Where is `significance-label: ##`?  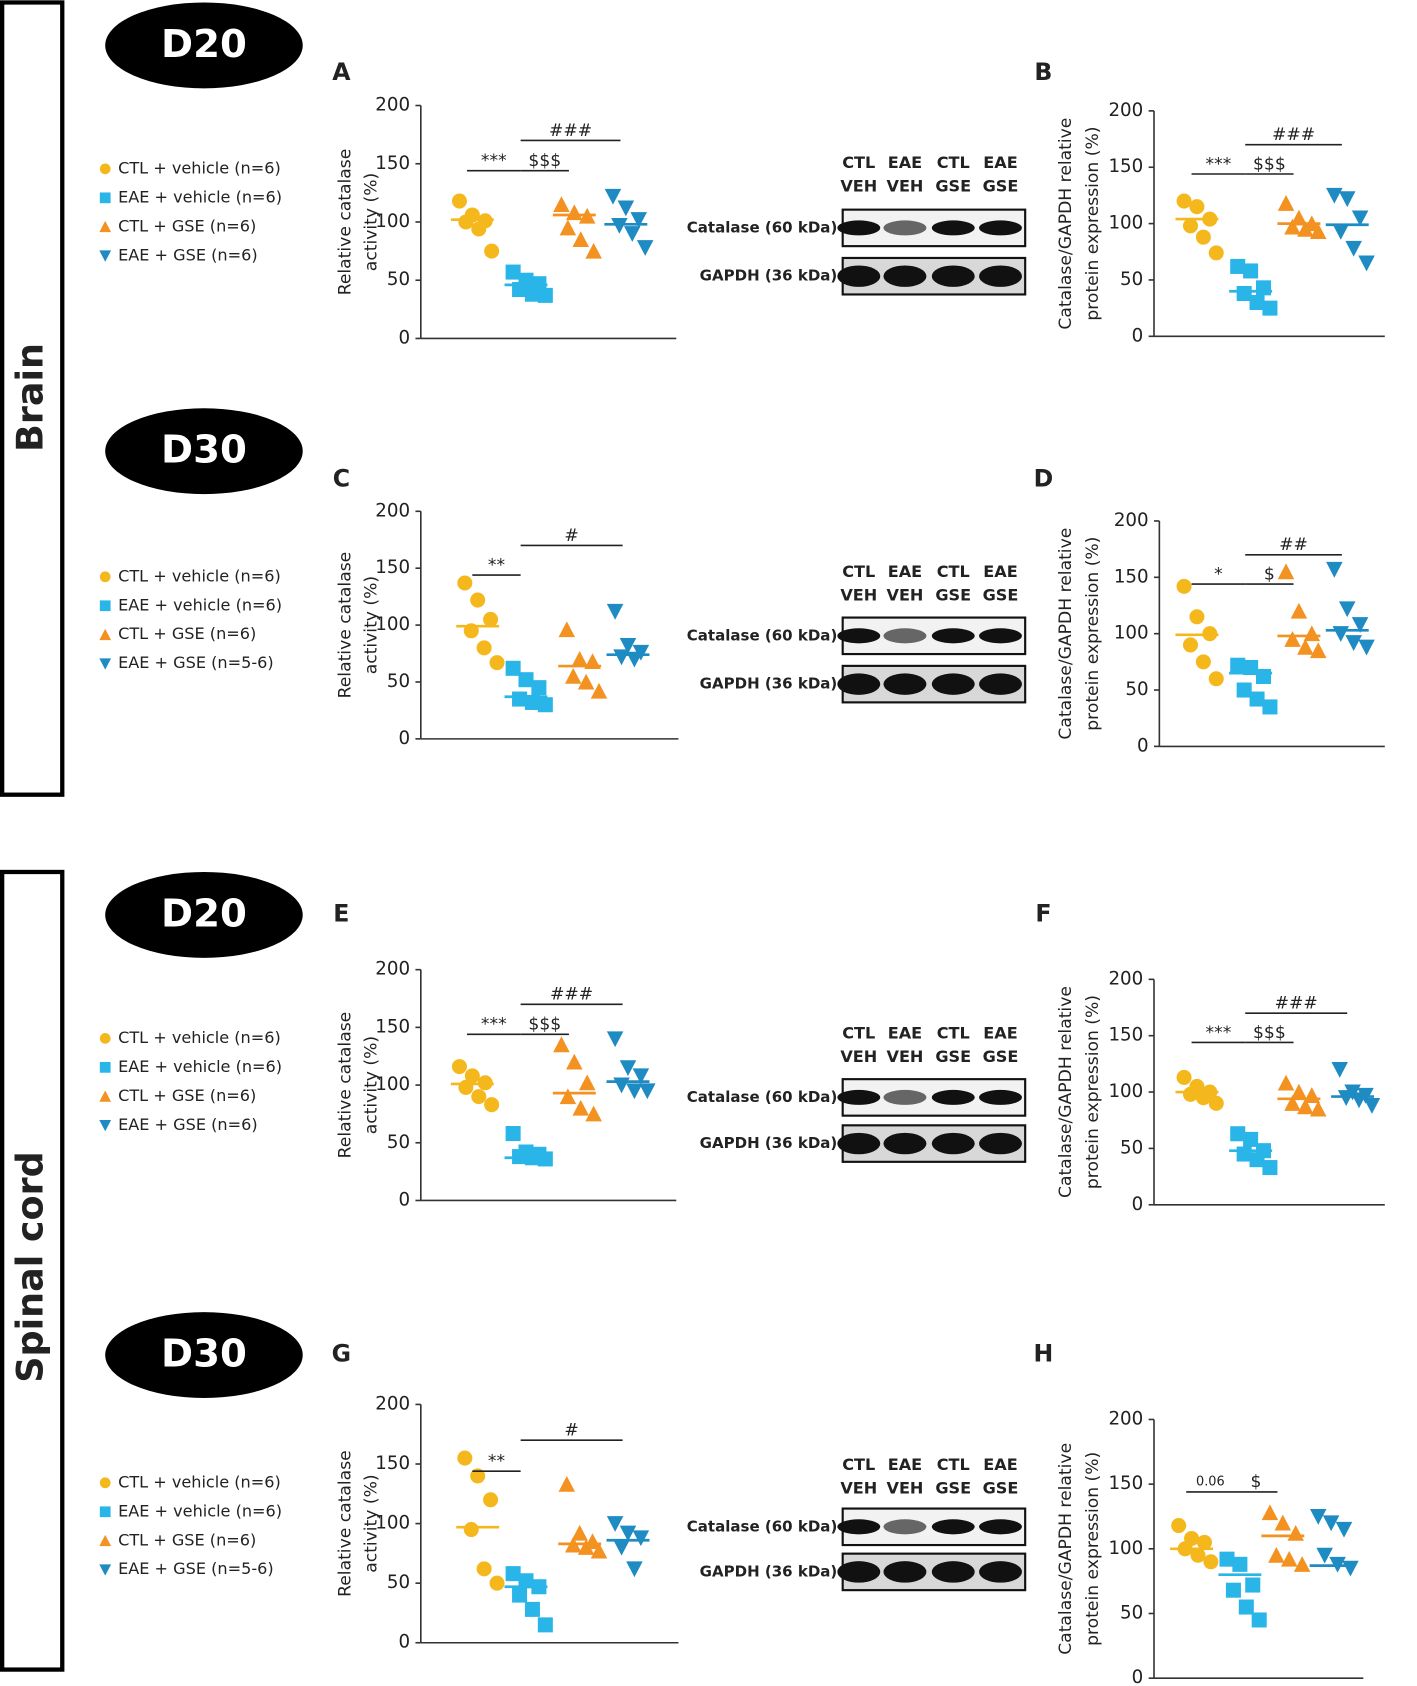 significance-label: ## is located at coordinates (1293, 545).